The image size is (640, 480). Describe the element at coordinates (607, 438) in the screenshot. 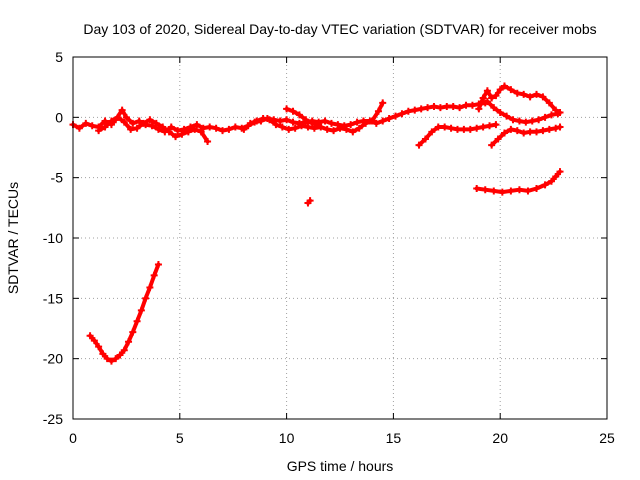

I see `x-tick-label: 25` at that location.